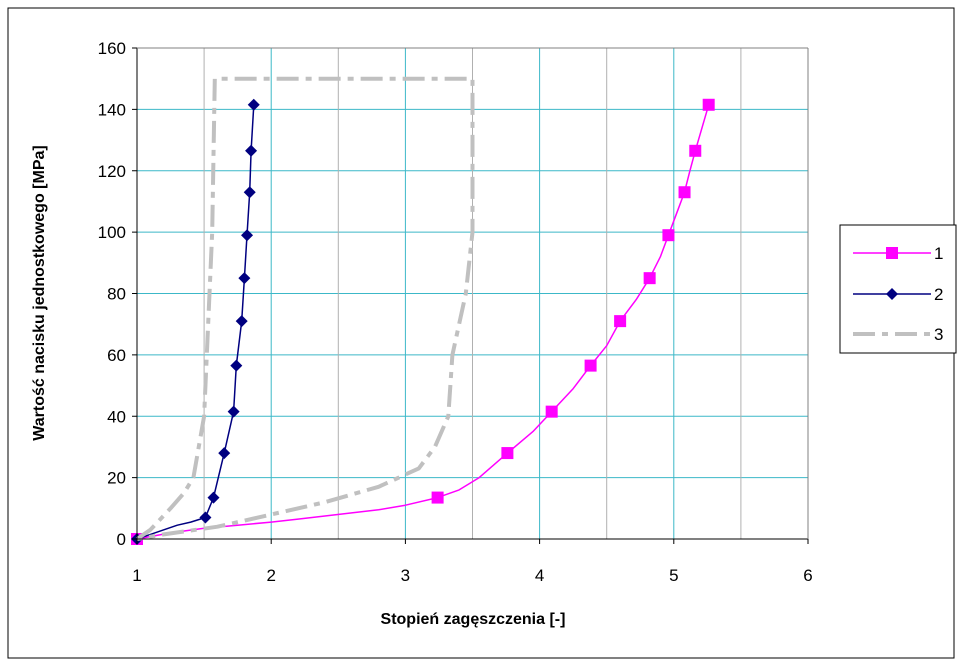 The width and height of the screenshot is (957, 661). Describe the element at coordinates (112, 48) in the screenshot. I see `y-tick-label: 160` at that location.